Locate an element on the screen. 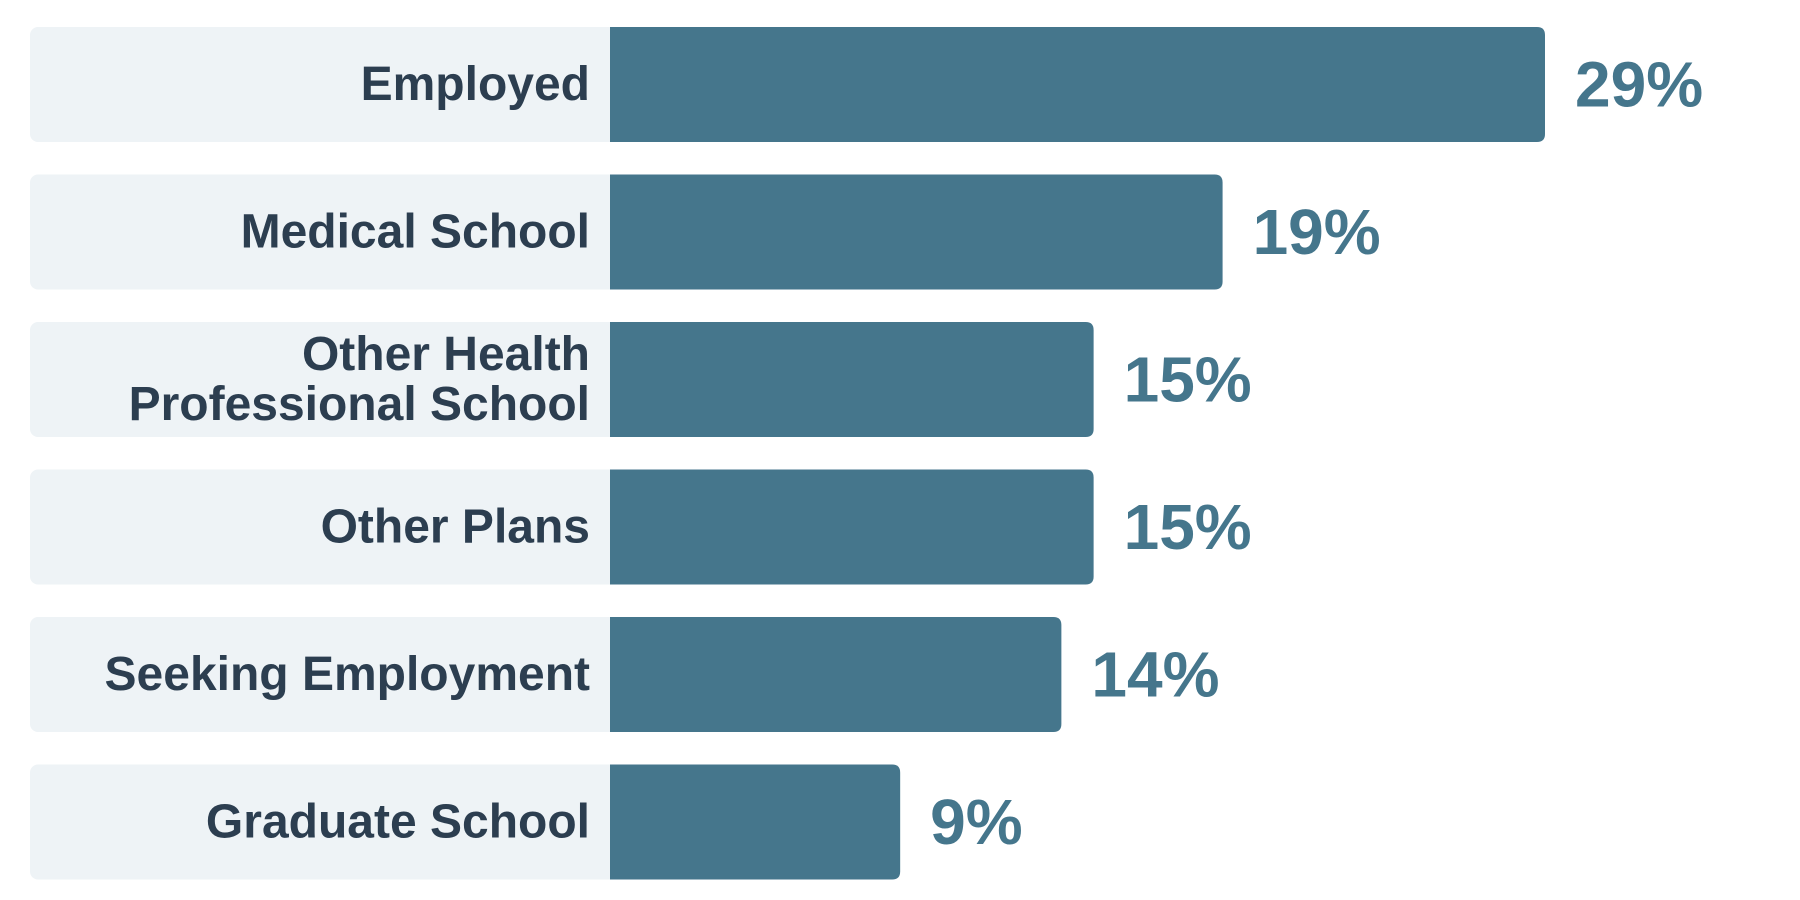 This screenshot has width=1800, height=900. category-label-line: Graduate School is located at coordinates (398, 822).